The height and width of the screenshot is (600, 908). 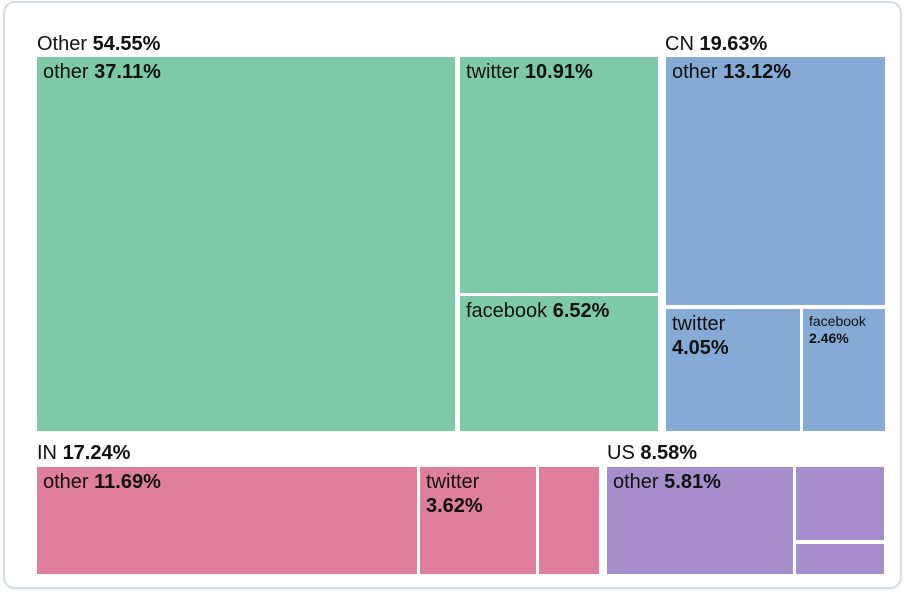 What do you see at coordinates (757, 72) in the screenshot?
I see `cell-percent: 13.12%` at bounding box center [757, 72].